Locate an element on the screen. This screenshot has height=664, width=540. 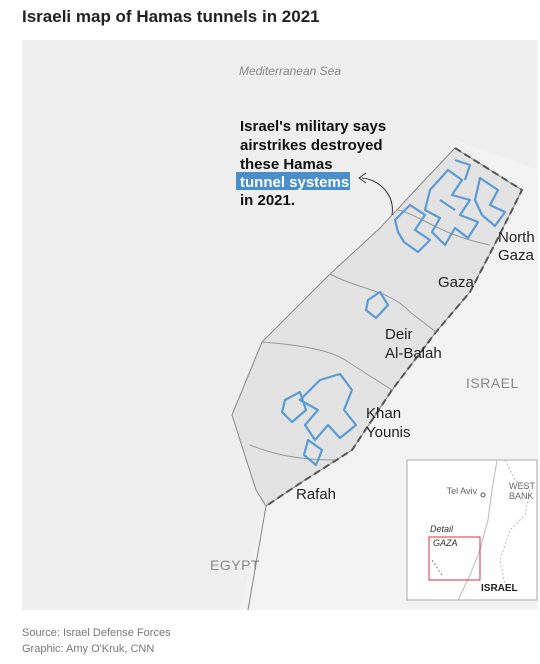
arrow-head is located at coordinates (362, 178).